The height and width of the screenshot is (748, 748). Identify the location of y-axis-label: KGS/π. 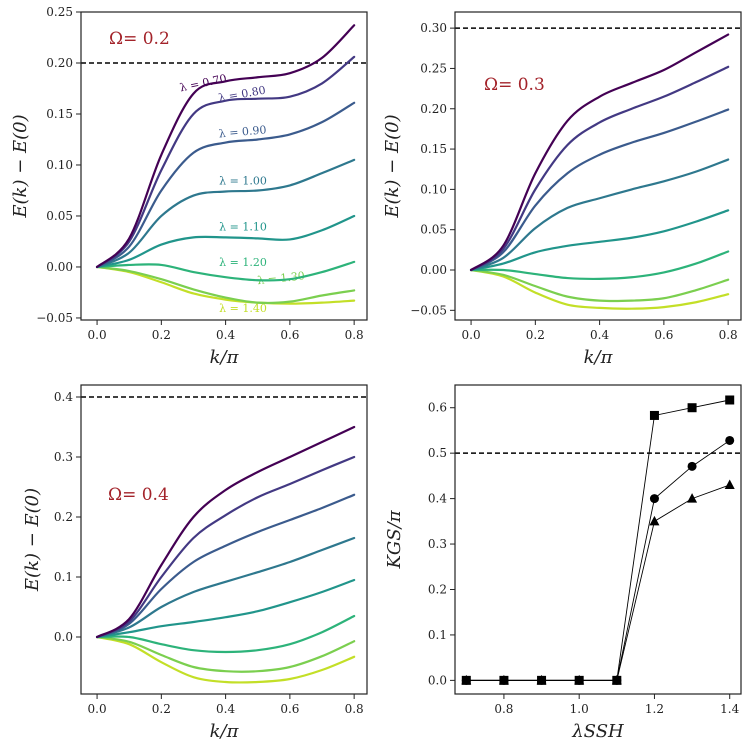
(394, 539).